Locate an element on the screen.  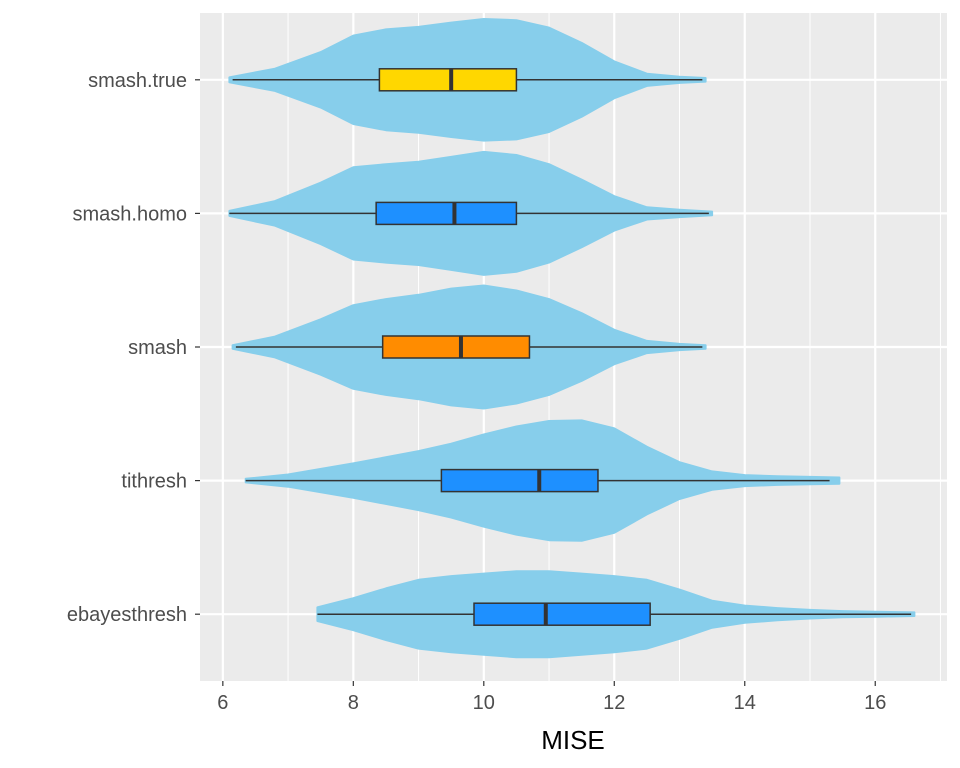
y-tick-label: tithresh is located at coordinates (154, 482).